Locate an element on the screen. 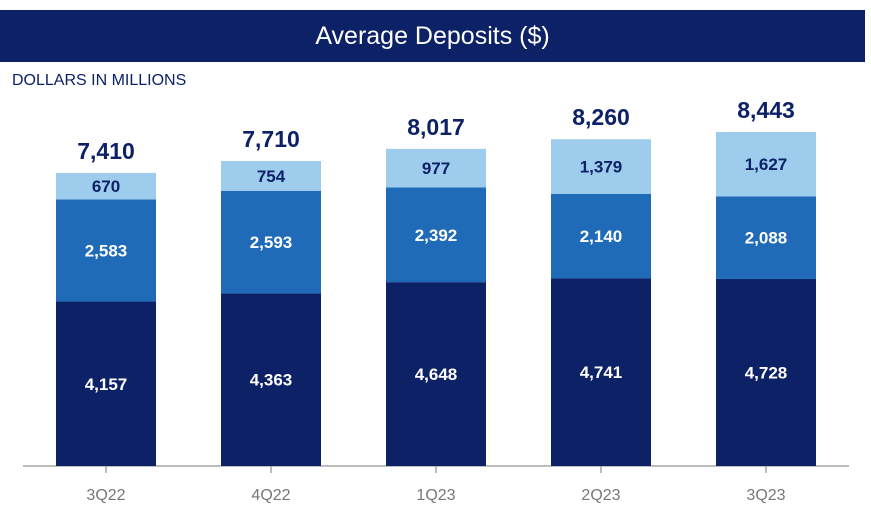 The width and height of the screenshot is (871, 516). data-label-bottom: 4,741 is located at coordinates (601, 372).